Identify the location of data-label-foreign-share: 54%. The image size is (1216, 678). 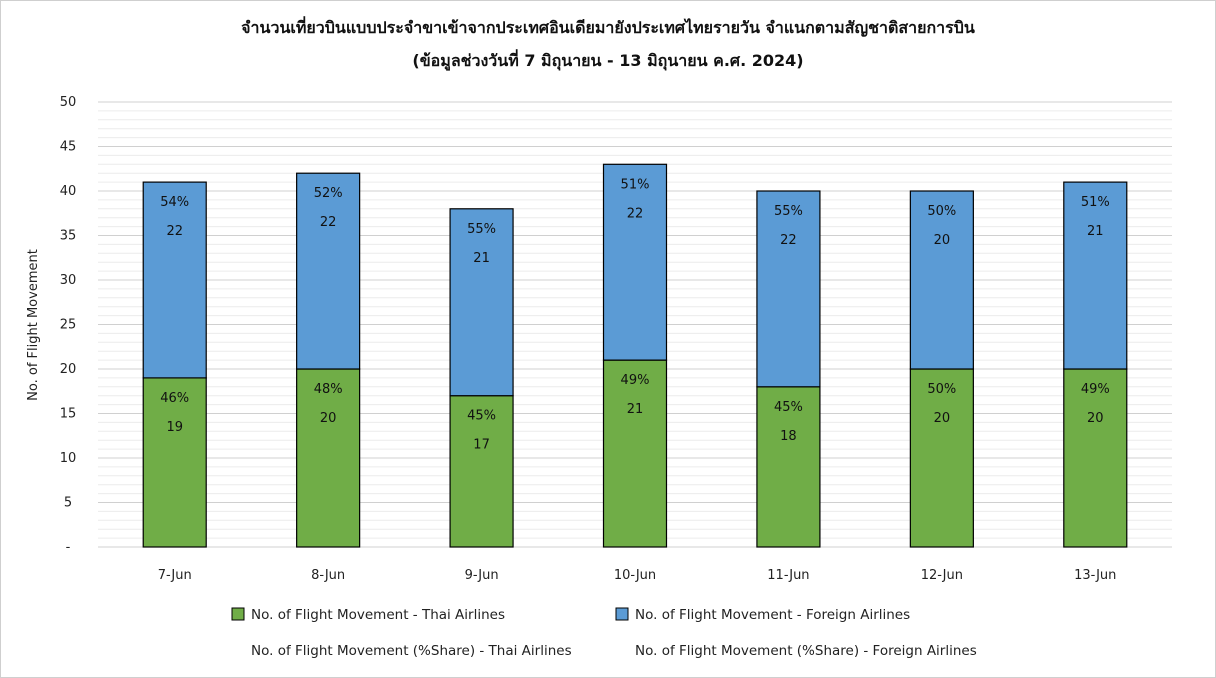
(174, 202).